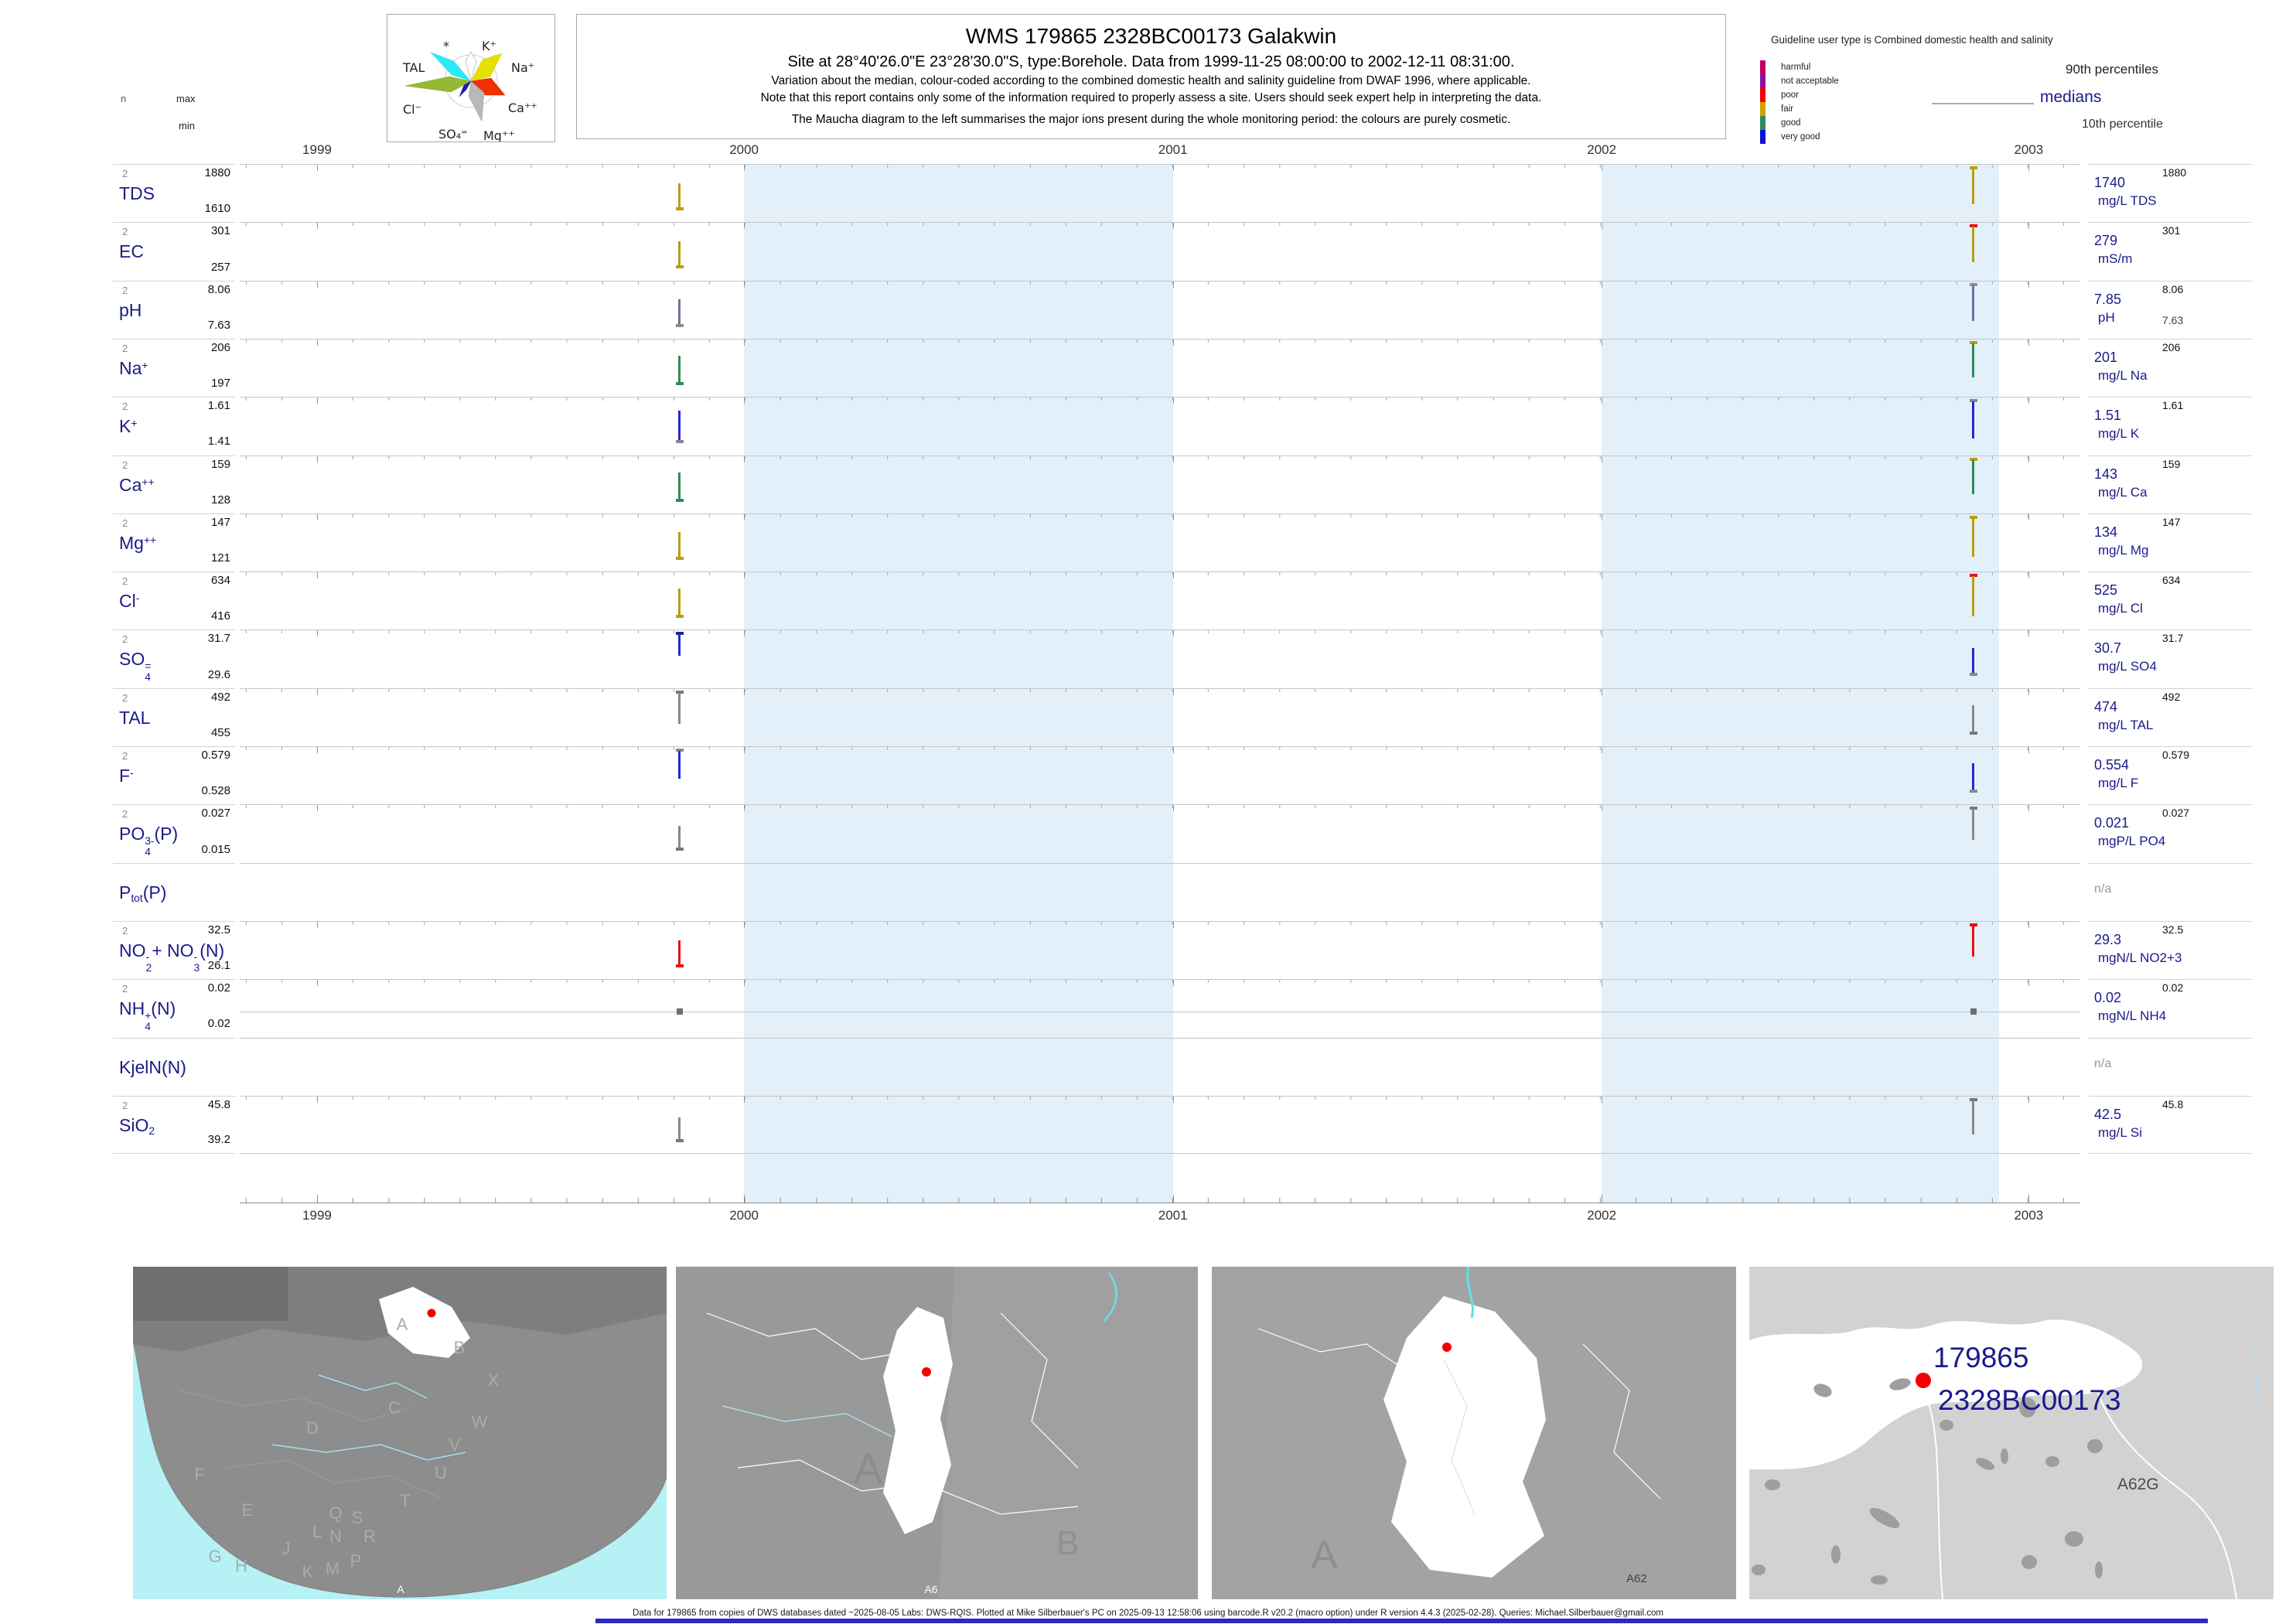 This screenshot has height=1624, width=2296. I want to click on bottom-blue-strip, so click(1401, 1621).